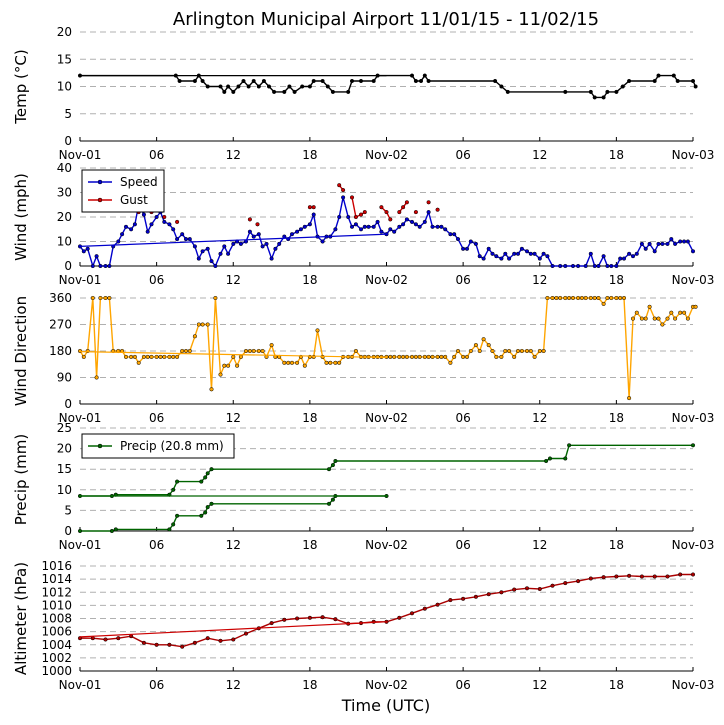 This screenshot has width=724, height=725. What do you see at coordinates (80, 418) in the screenshot?
I see `x-tick-label-dir-0: Nov-01` at bounding box center [80, 418].